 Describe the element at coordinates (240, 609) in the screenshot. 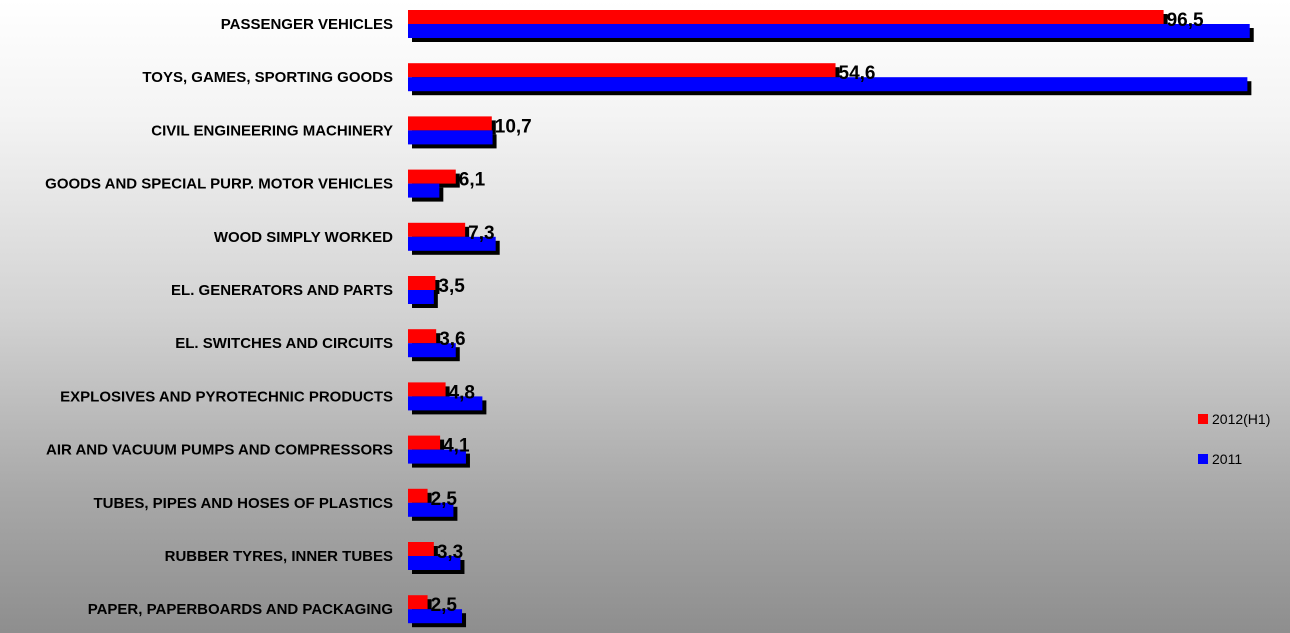

I see `category-label: PAPER, PAPERBOARDS AND PACKAGING` at that location.